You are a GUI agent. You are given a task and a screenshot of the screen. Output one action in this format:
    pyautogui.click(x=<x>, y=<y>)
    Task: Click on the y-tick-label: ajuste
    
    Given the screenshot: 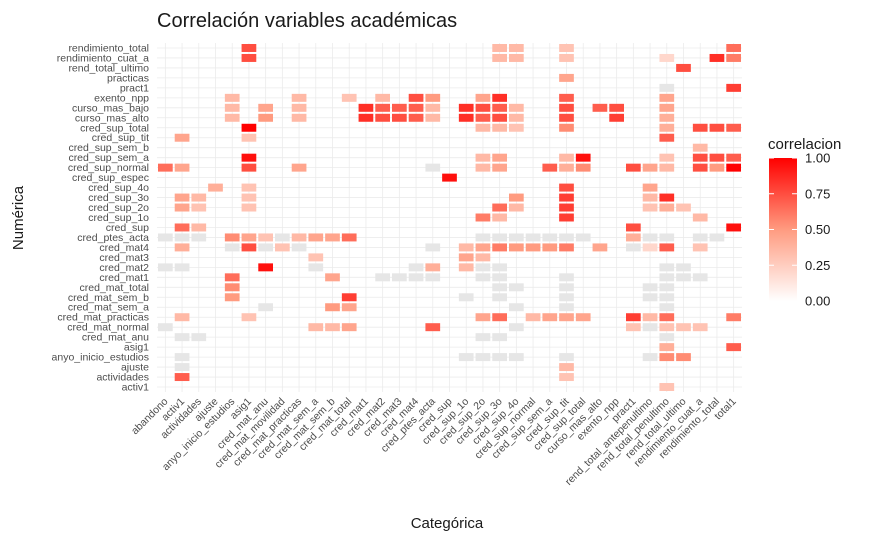 What is the action you would take?
    pyautogui.click(x=135, y=368)
    